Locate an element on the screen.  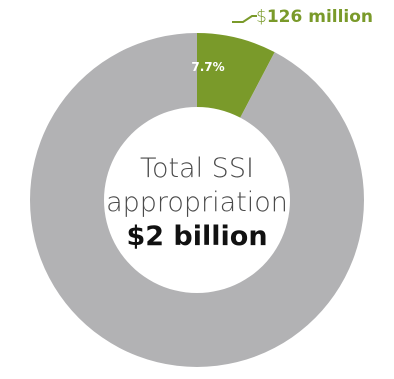
center-label-line2: appropriation is located at coordinates (197, 202).